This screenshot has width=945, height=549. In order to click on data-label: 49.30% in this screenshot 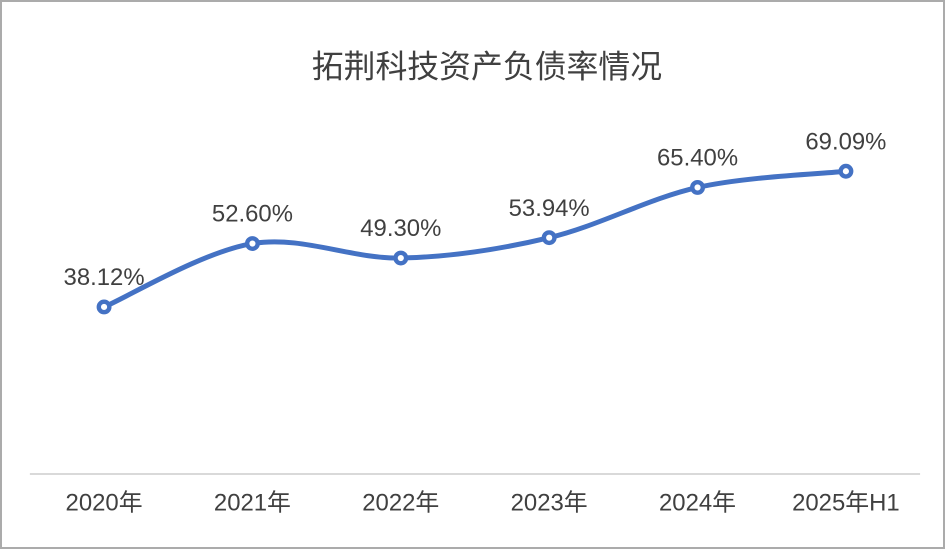, I will do `click(400, 228)`.